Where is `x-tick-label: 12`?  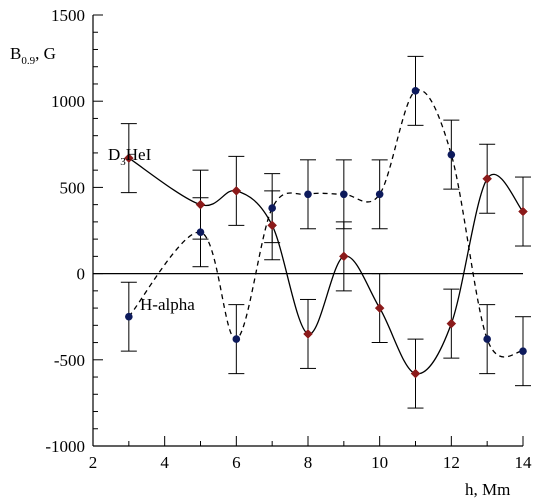
x-tick-label: 12 is located at coordinates (451, 462).